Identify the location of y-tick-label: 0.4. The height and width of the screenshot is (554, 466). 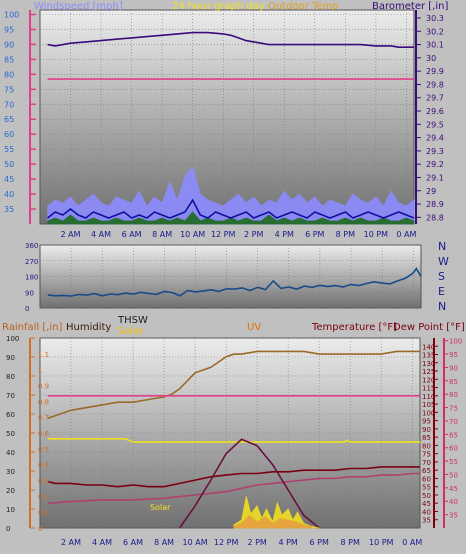
(44, 466).